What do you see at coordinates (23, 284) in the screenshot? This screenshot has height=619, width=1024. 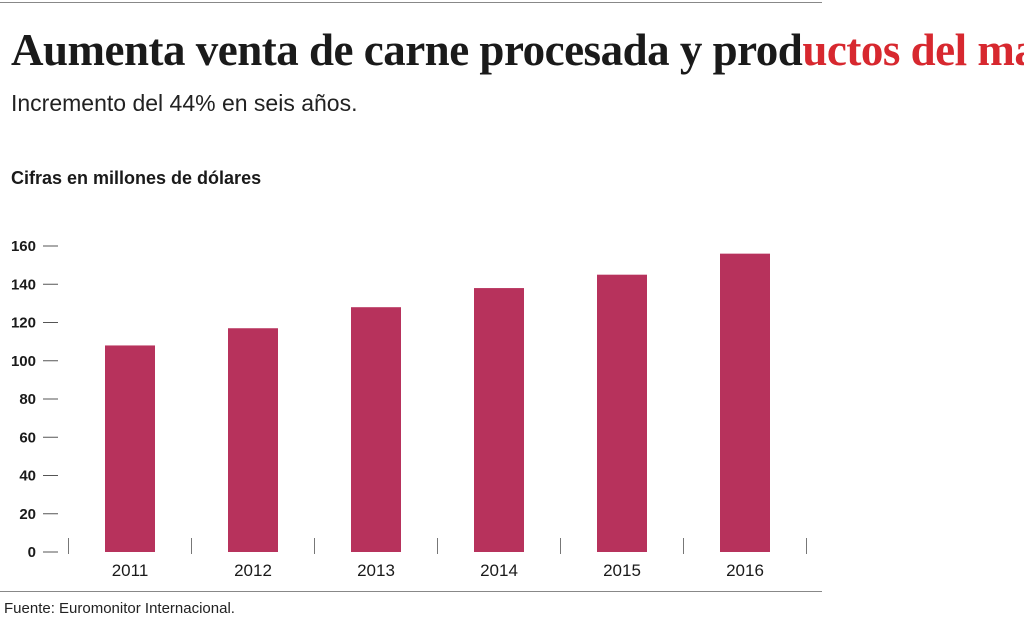 I see `y-tick-label-140: 140` at bounding box center [23, 284].